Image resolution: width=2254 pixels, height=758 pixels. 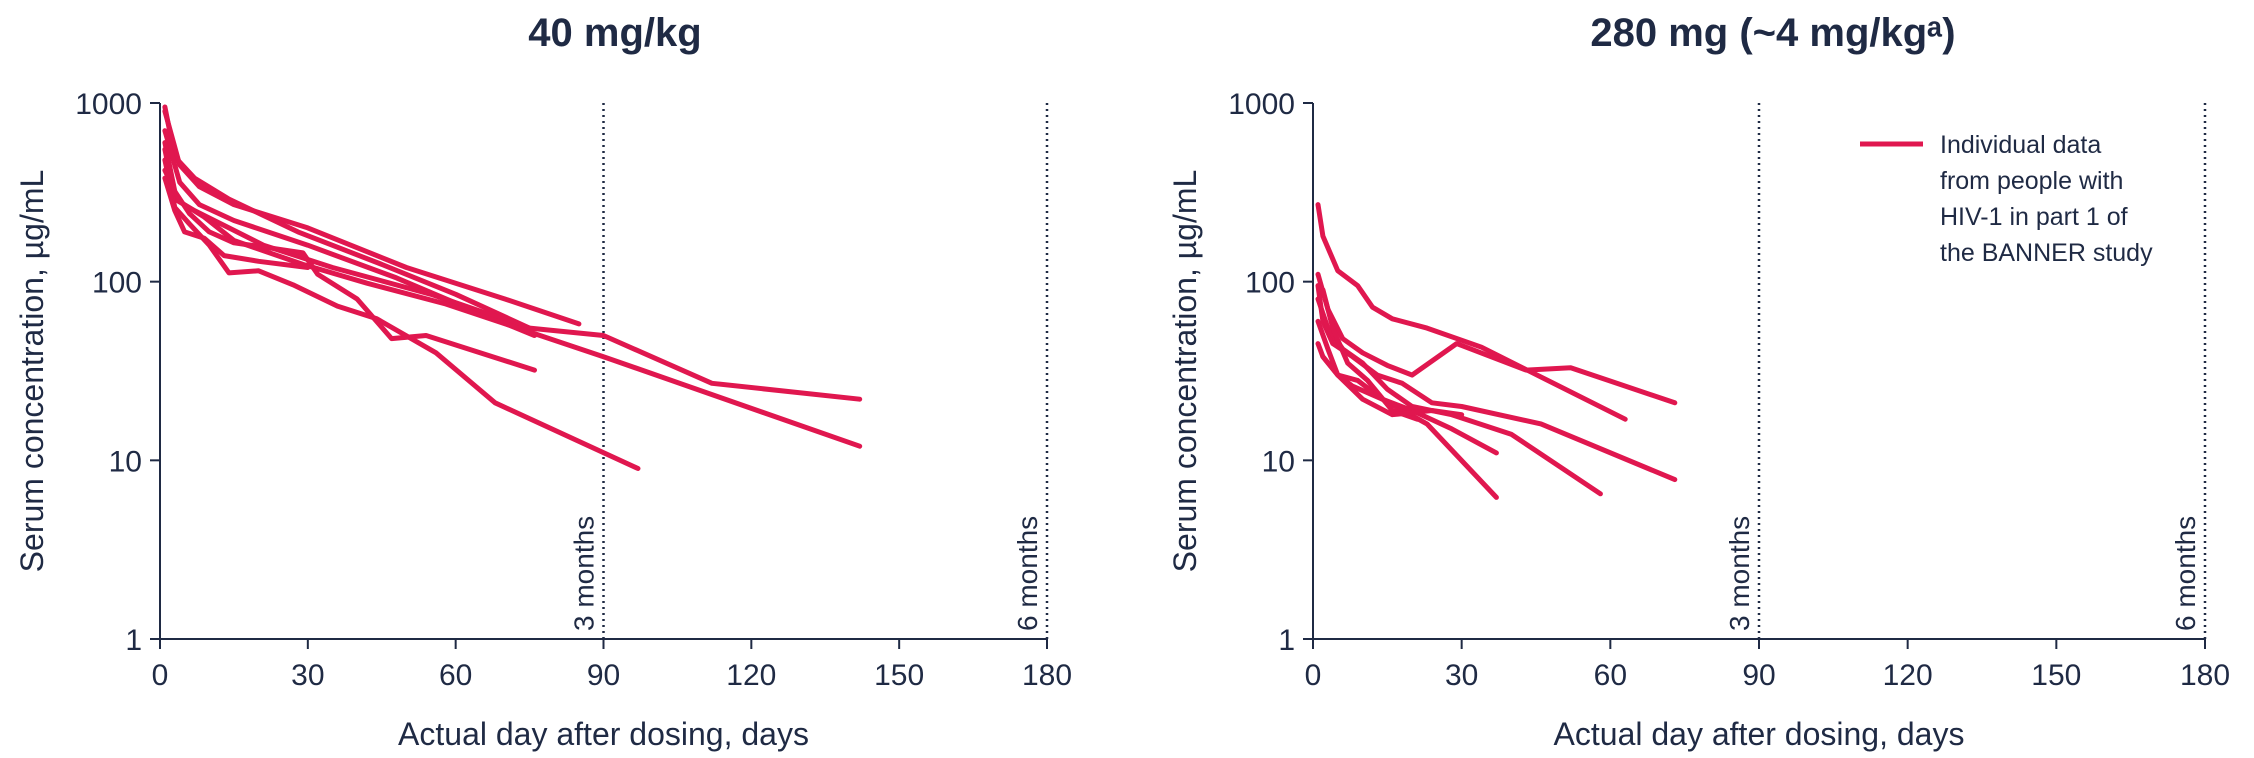 What do you see at coordinates (614, 33) in the screenshot?
I see `chart-title: 40 mg/kg` at bounding box center [614, 33].